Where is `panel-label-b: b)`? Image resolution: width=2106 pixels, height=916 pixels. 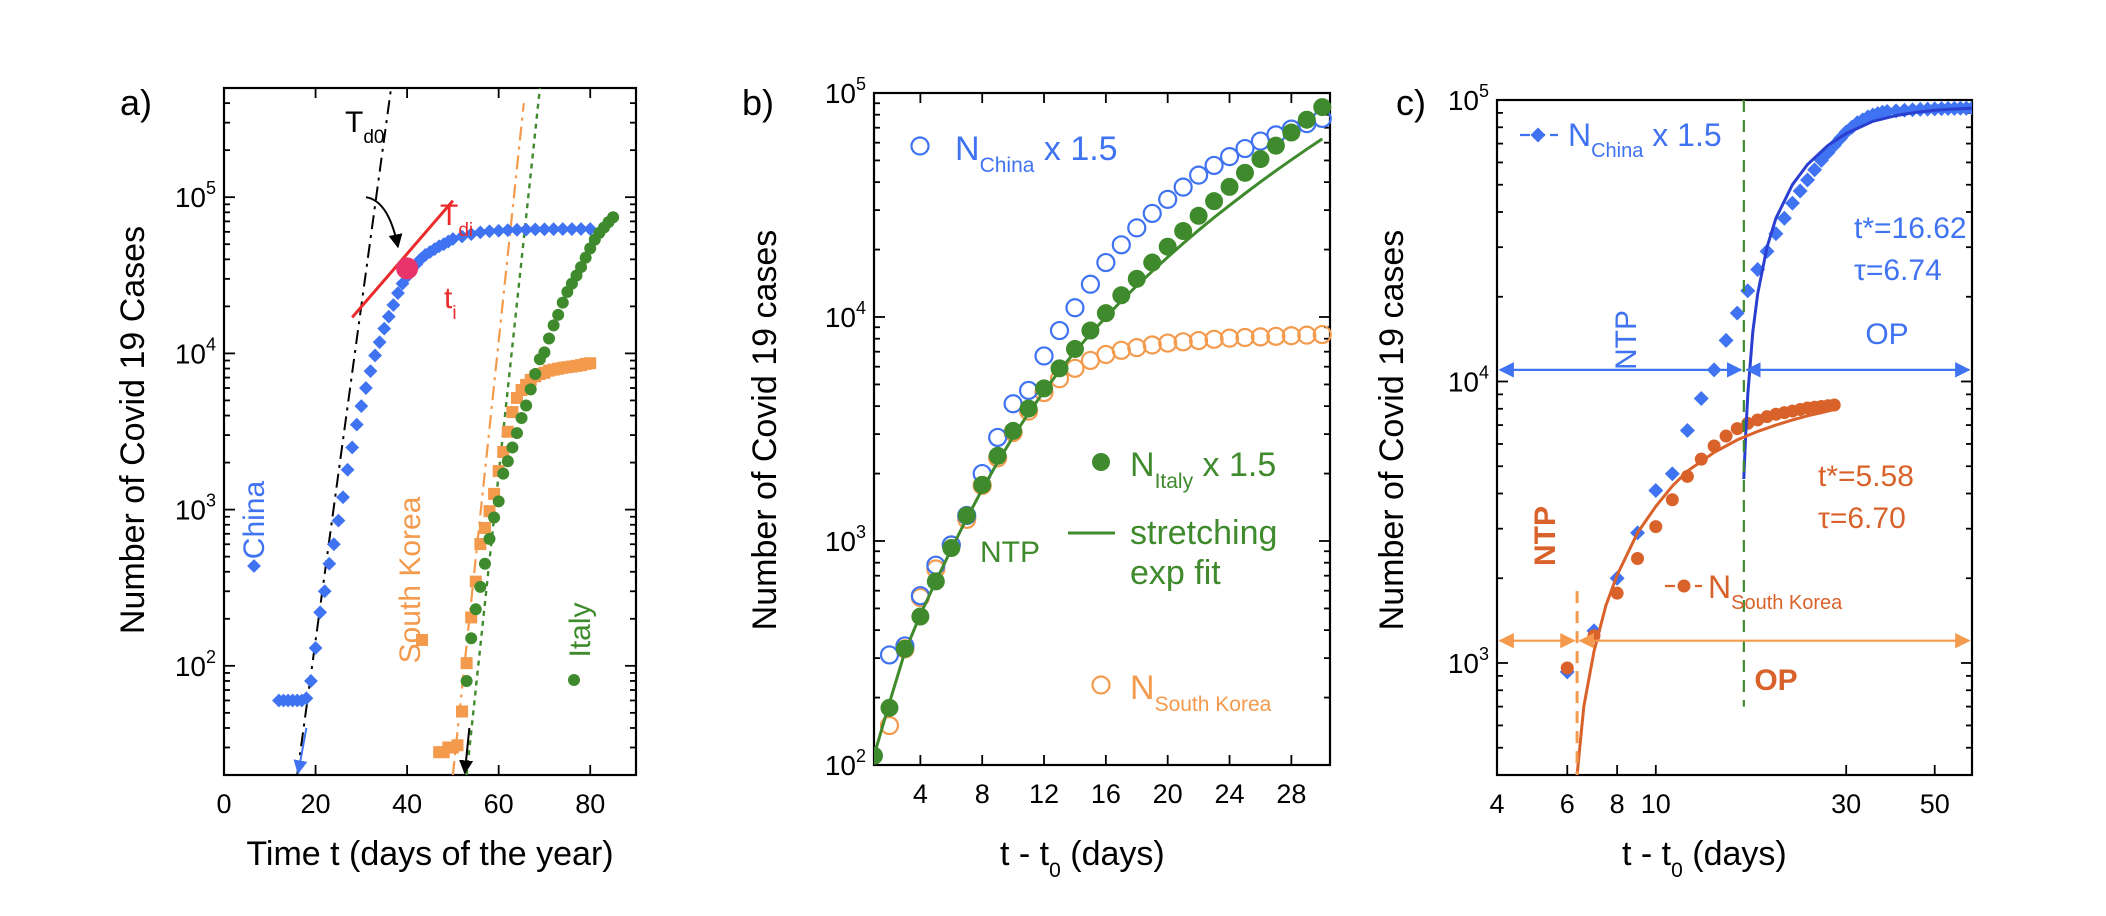 panel-label-b: b) is located at coordinates (758, 102).